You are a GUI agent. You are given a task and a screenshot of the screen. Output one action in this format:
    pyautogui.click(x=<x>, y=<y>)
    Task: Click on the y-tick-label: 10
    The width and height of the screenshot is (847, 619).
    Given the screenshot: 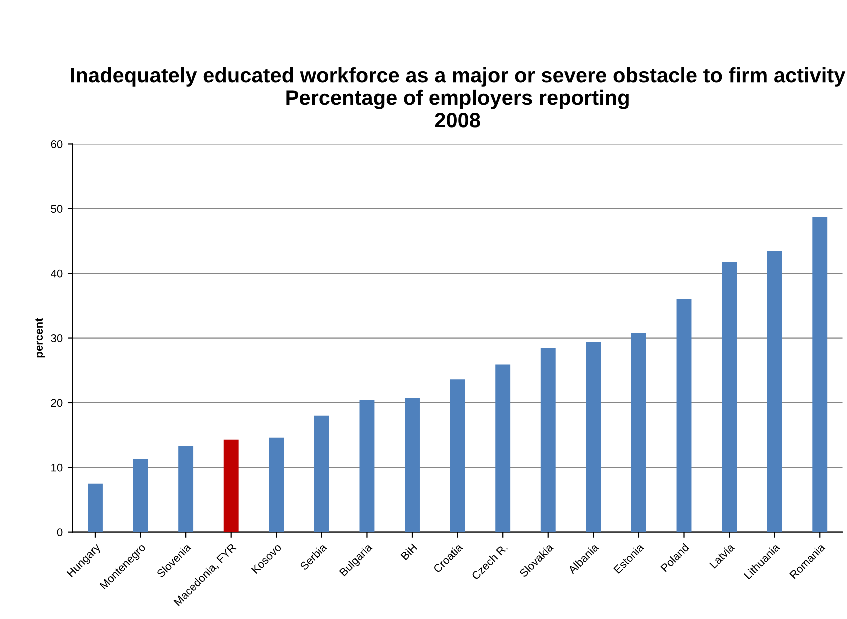 What is the action you would take?
    pyautogui.click(x=57, y=468)
    